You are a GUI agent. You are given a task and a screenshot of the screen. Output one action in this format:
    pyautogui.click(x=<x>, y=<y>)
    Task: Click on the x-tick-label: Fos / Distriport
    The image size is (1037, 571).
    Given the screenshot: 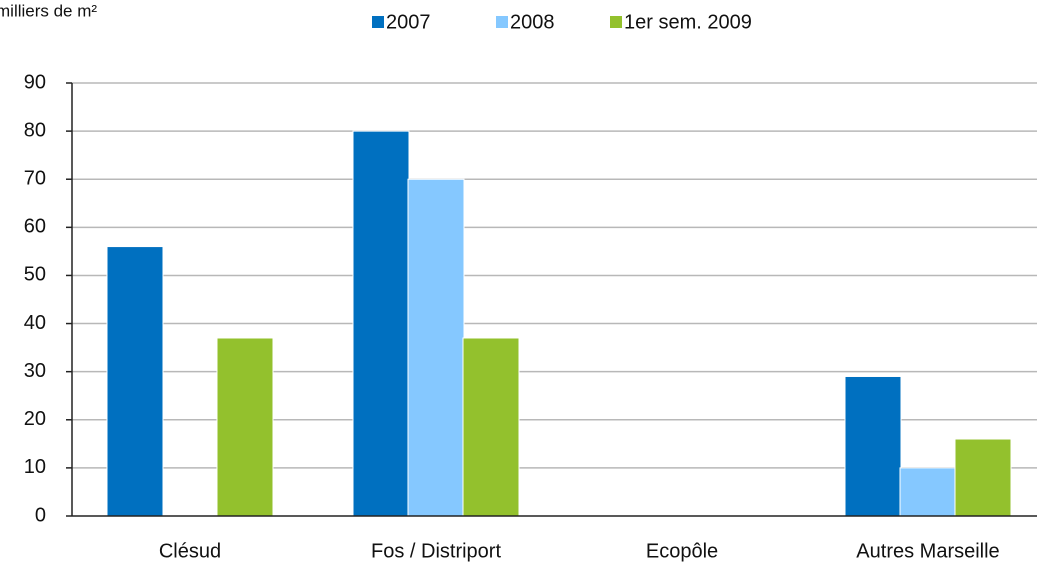 What is the action you would take?
    pyautogui.click(x=436, y=551)
    